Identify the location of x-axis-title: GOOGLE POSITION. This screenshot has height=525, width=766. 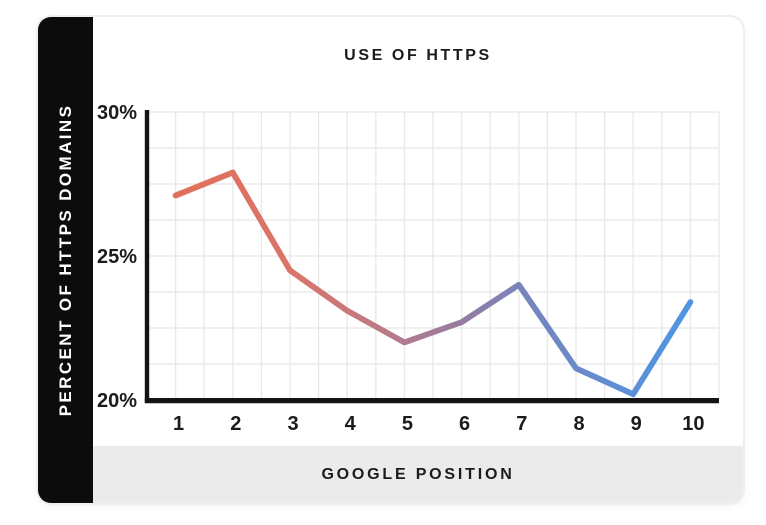
(418, 474).